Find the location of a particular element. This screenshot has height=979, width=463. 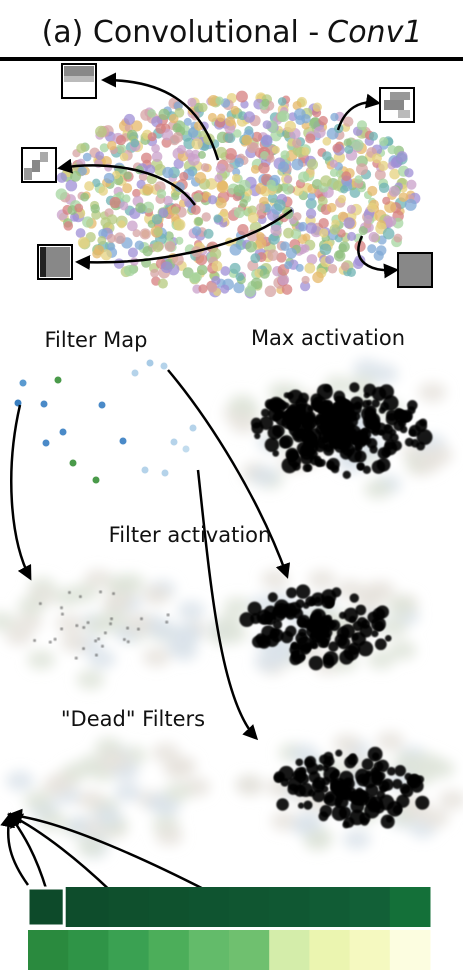

label-max-activation: Max activation is located at coordinates (328, 338).